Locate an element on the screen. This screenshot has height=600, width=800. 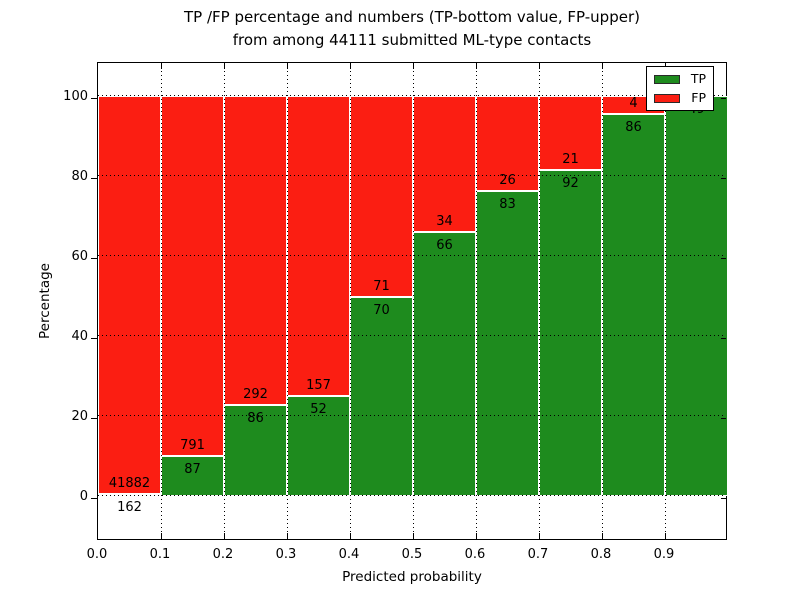
x-tick-label: 0.7 is located at coordinates (538, 554).